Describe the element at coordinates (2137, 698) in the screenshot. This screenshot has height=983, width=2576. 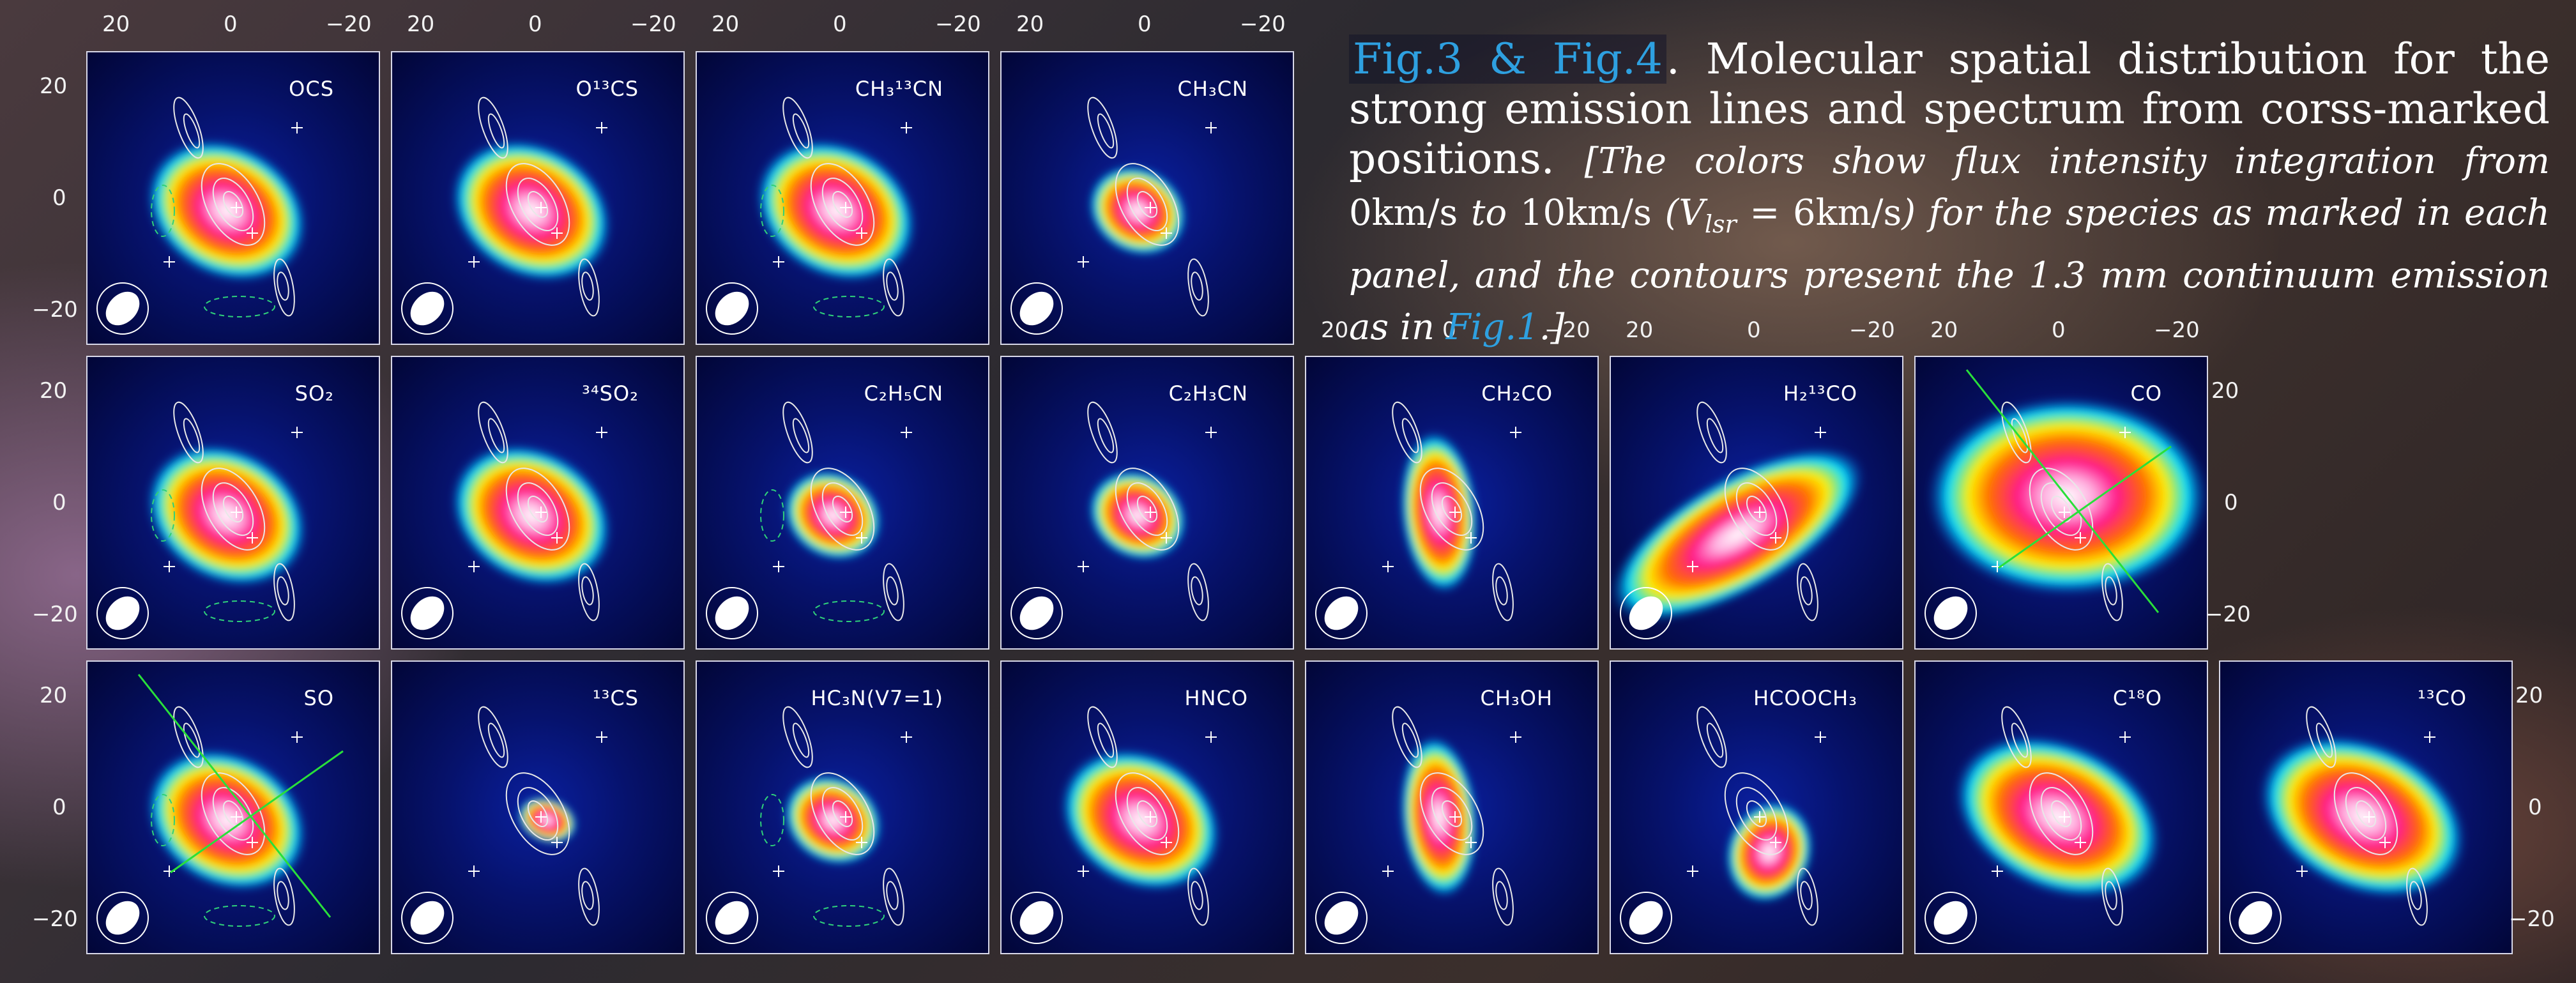
I see `panel-label-c18o: C¹⁸O` at that location.